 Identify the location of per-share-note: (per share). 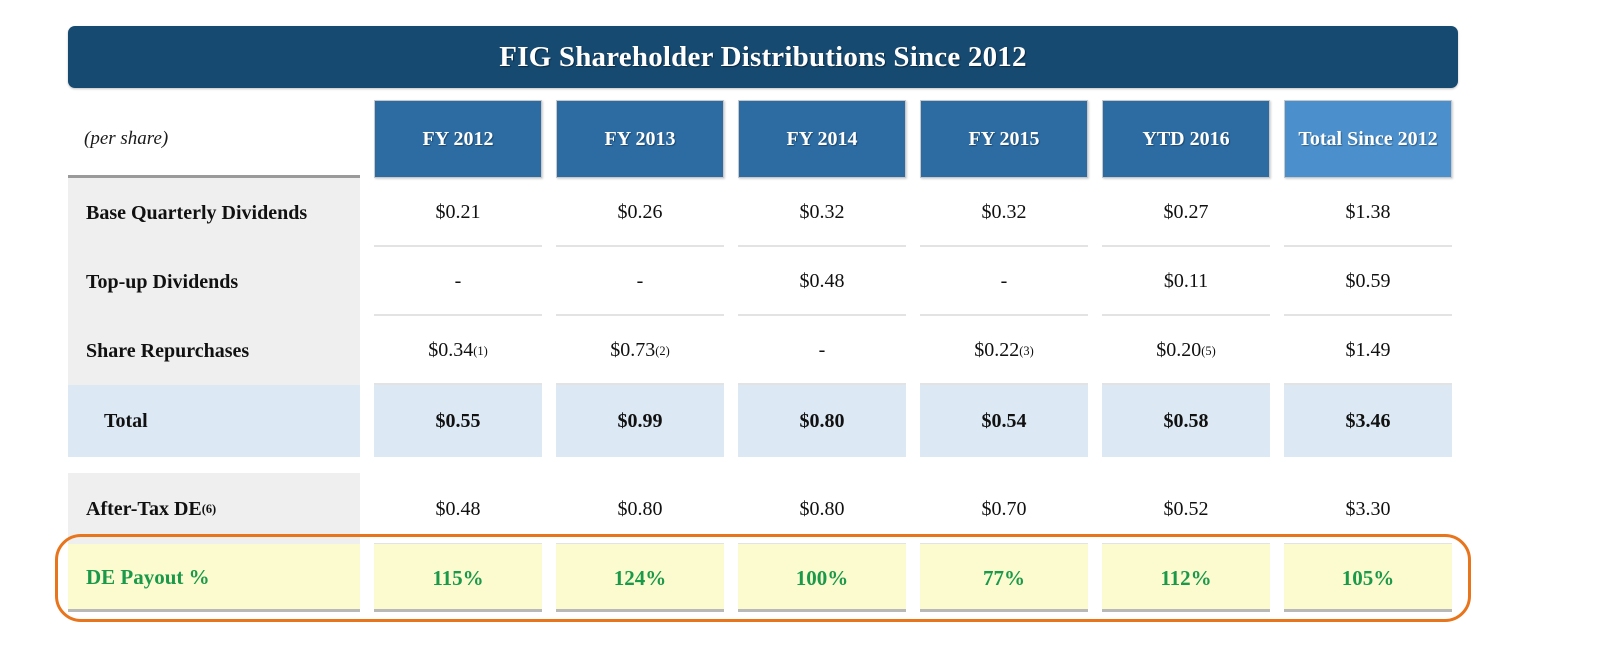
(126, 138).